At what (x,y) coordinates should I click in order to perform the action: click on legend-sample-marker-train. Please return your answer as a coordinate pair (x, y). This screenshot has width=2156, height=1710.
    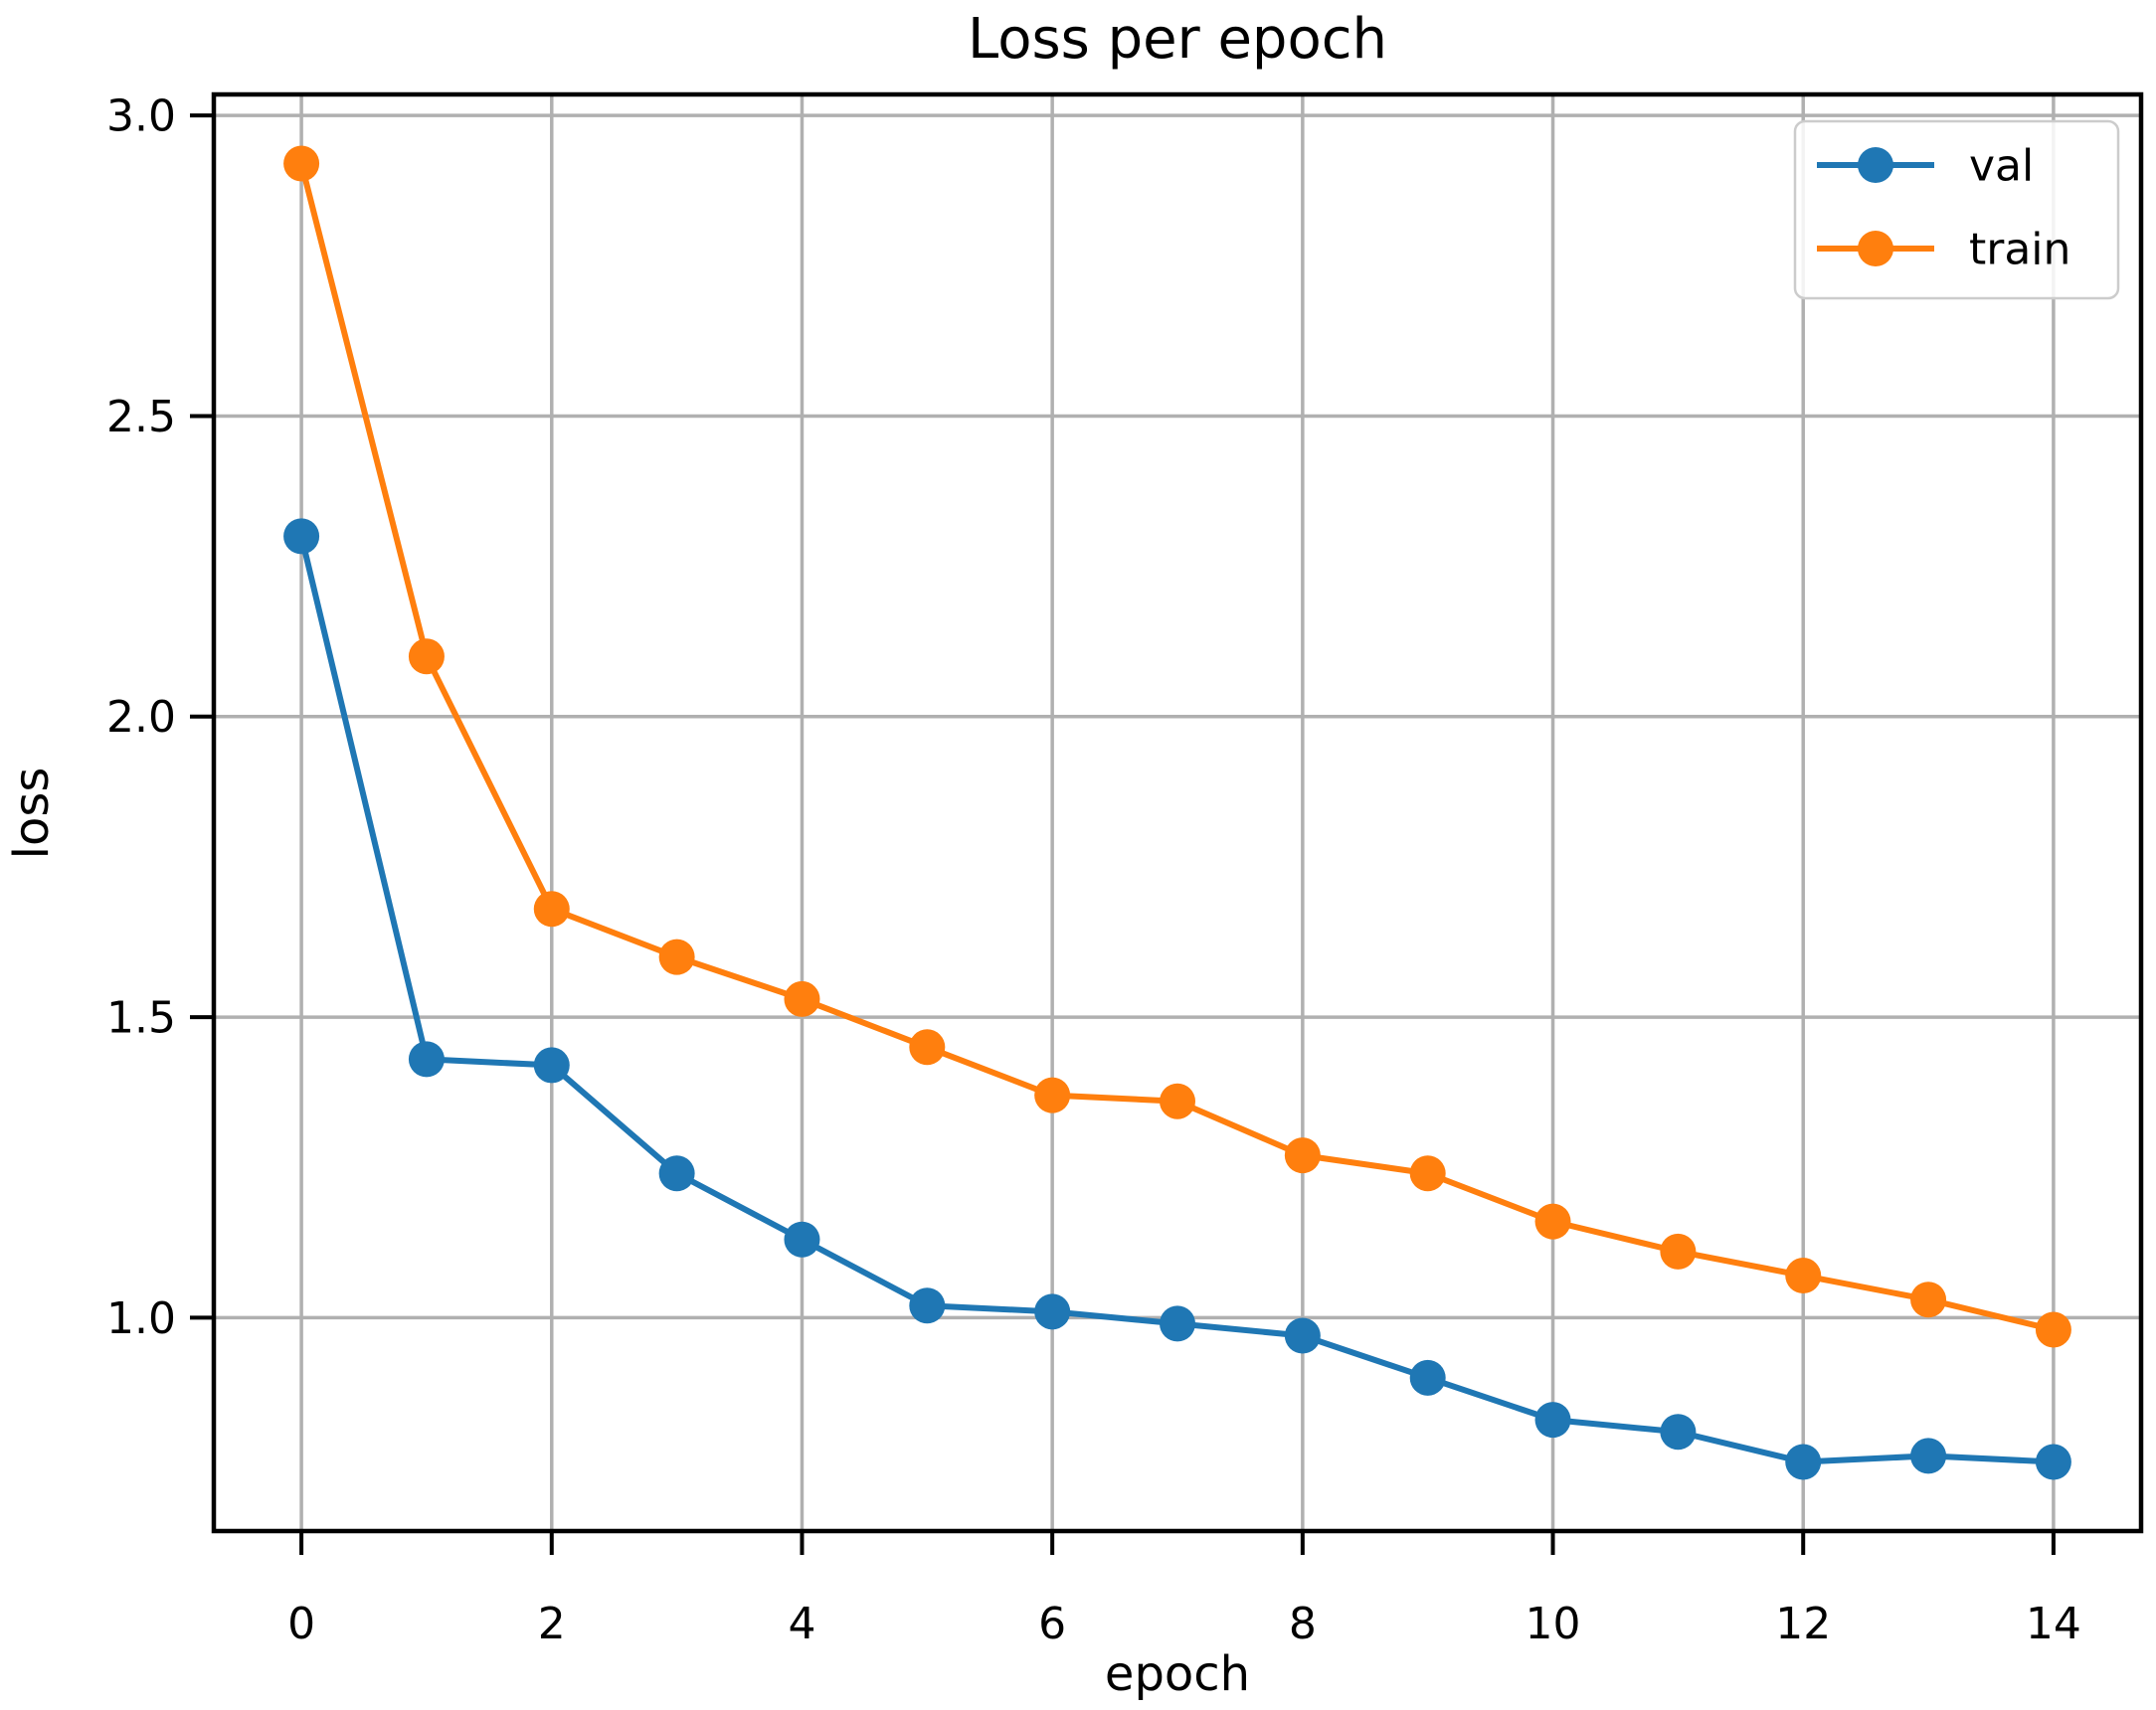
    Looking at the image, I should click on (1875, 248).